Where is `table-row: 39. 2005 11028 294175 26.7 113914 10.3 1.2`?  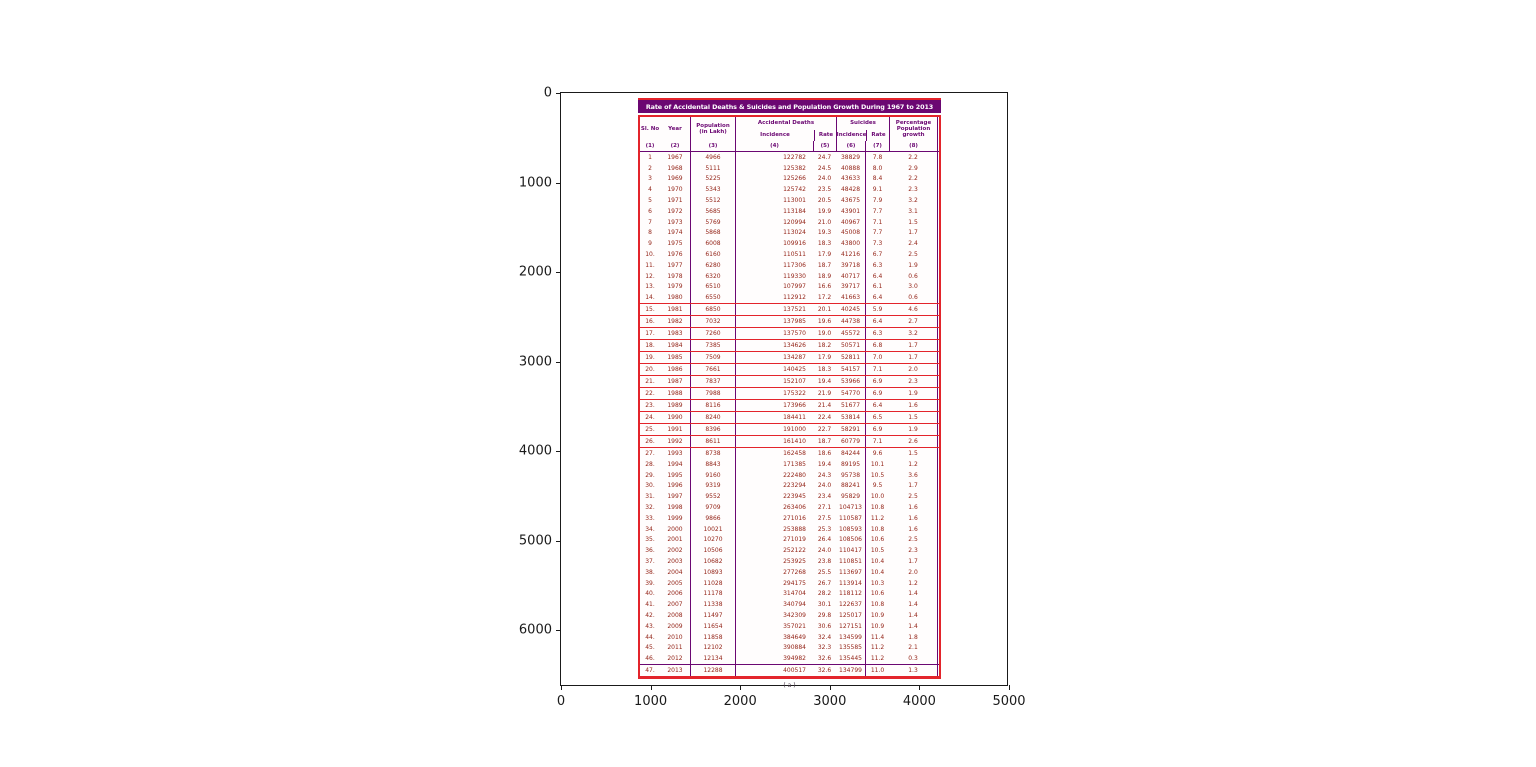
table-row: 39. 2005 11028 294175 26.7 113914 10.3 1.2 is located at coordinates (789, 583).